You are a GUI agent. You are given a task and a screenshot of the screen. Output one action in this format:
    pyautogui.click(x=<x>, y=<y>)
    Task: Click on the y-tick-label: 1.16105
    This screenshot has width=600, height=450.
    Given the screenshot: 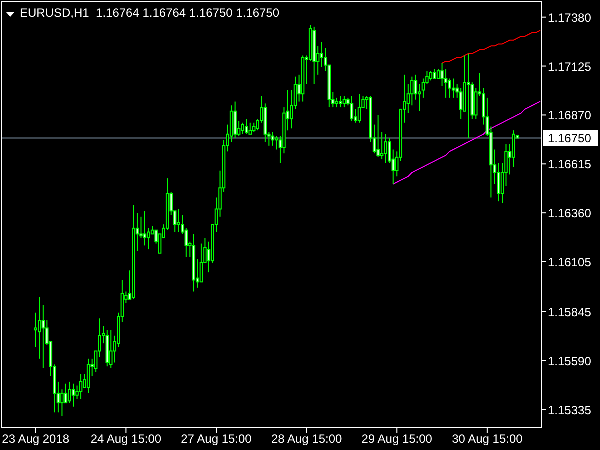 What is the action you would take?
    pyautogui.click(x=570, y=263)
    